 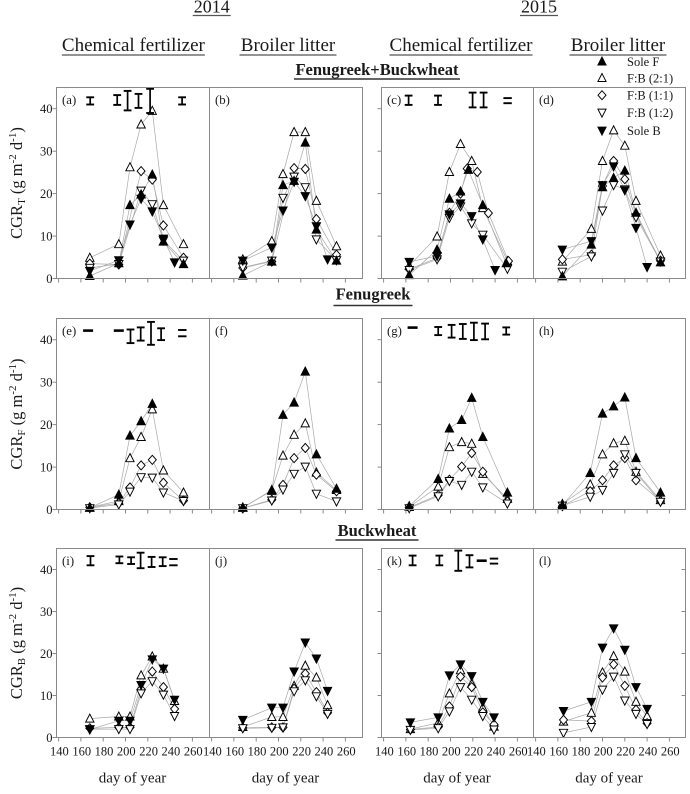 What do you see at coordinates (650, 113) in the screenshot?
I see `svg-text: F:B (1:2)` at bounding box center [650, 113].